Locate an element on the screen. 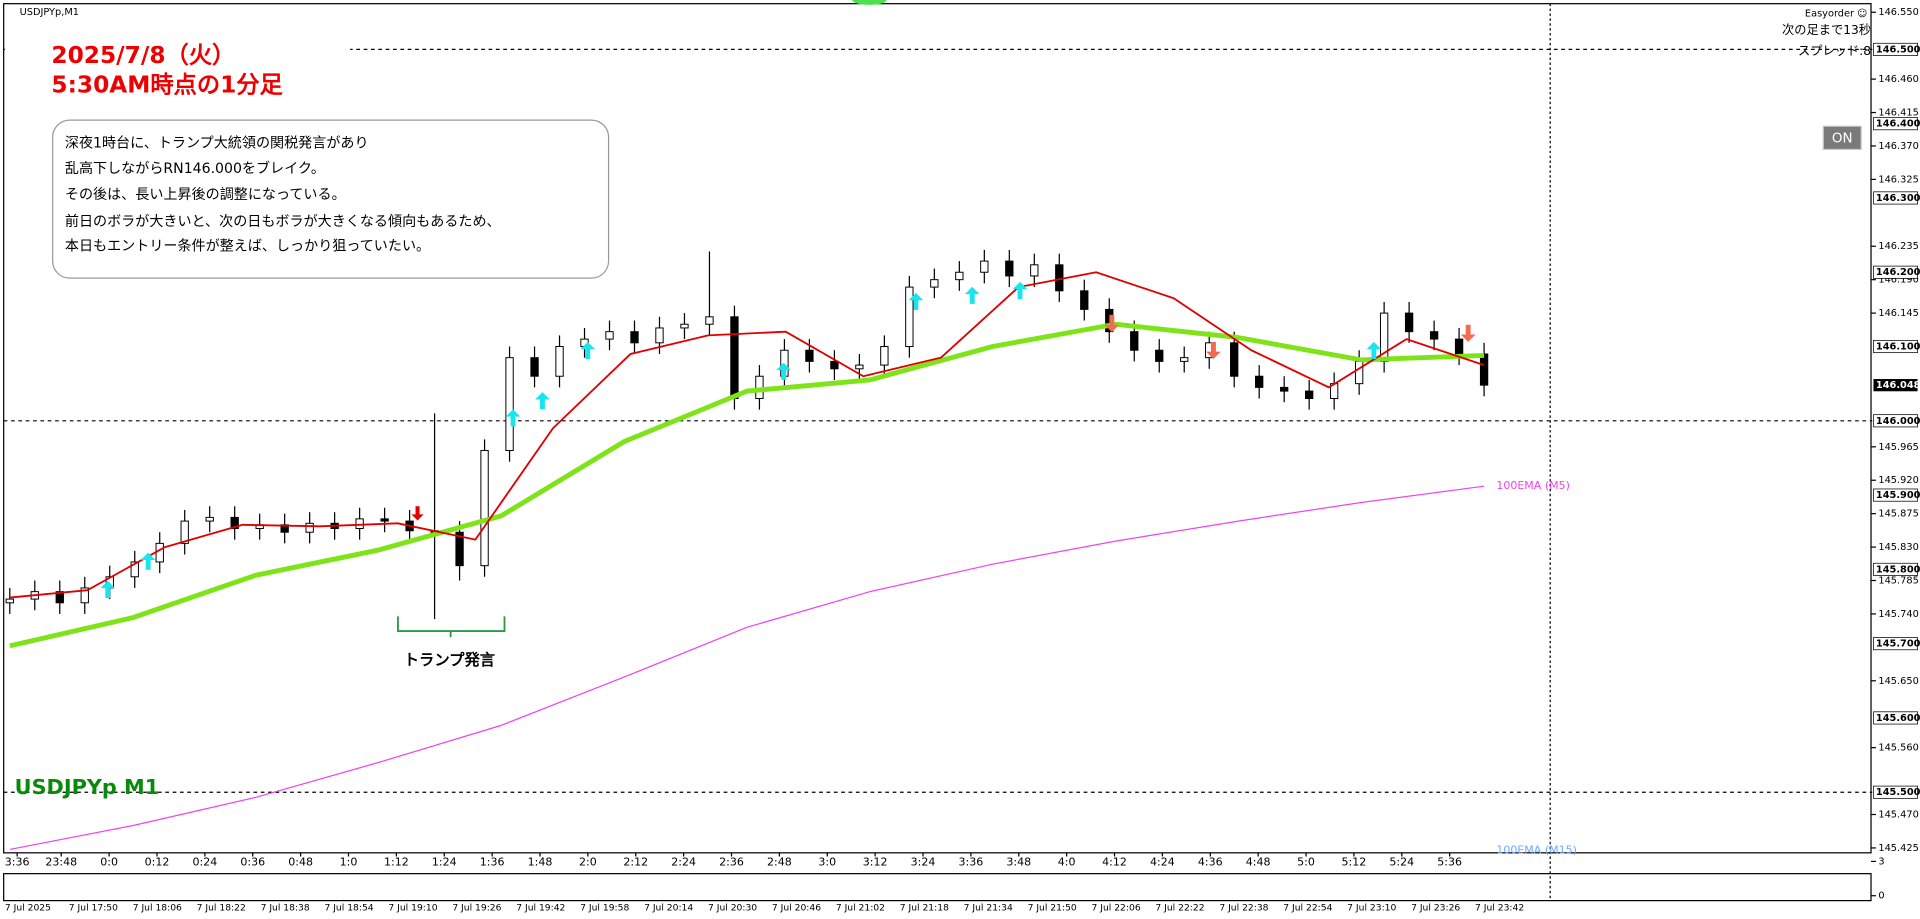 The image size is (1920, 919). level-label: 146.100 is located at coordinates (1898, 347).